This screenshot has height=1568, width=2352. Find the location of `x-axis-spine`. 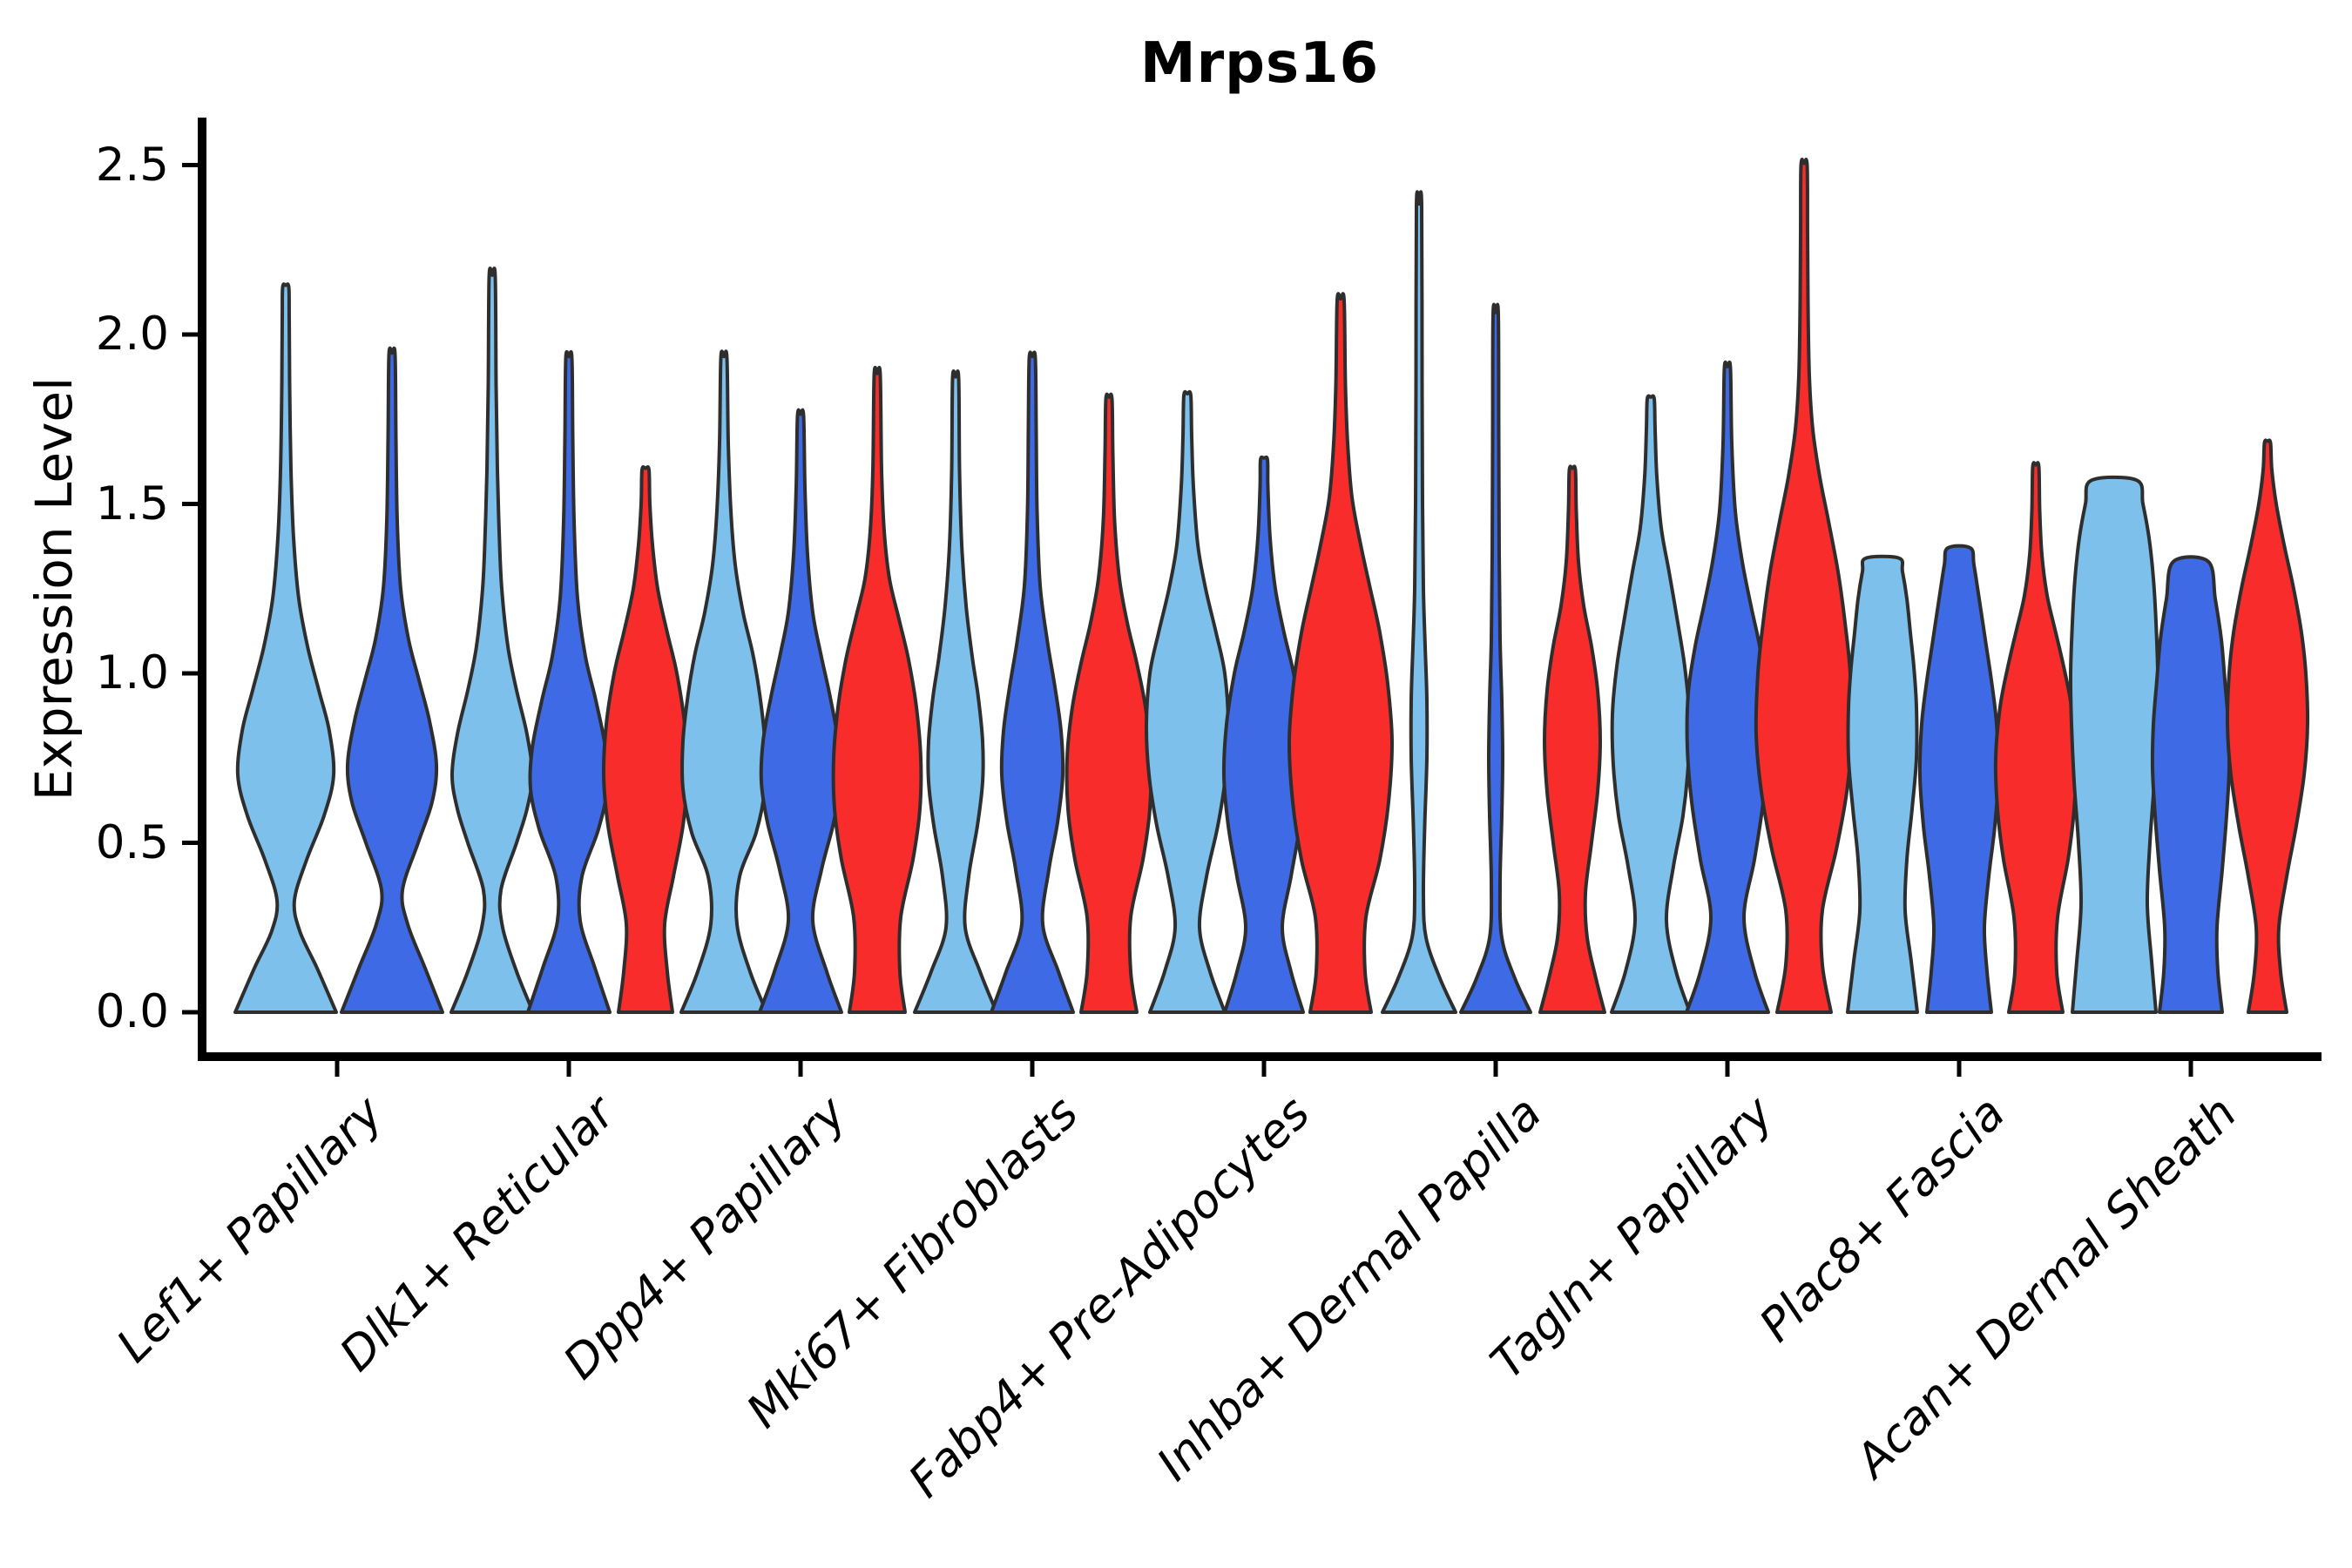

x-axis-spine is located at coordinates (1260, 1056).